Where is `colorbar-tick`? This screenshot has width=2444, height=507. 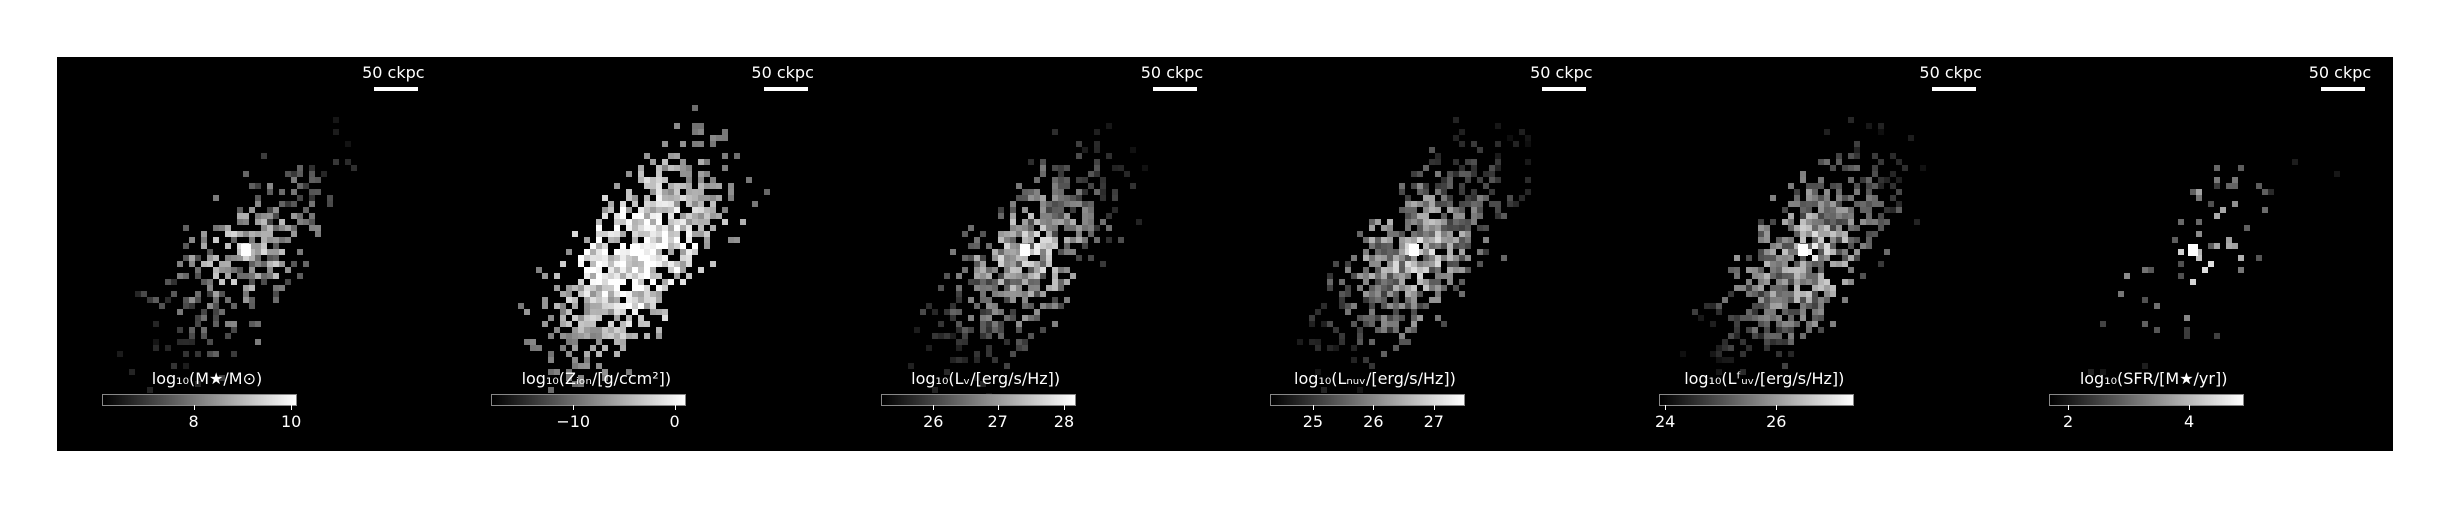 colorbar-tick is located at coordinates (194, 407).